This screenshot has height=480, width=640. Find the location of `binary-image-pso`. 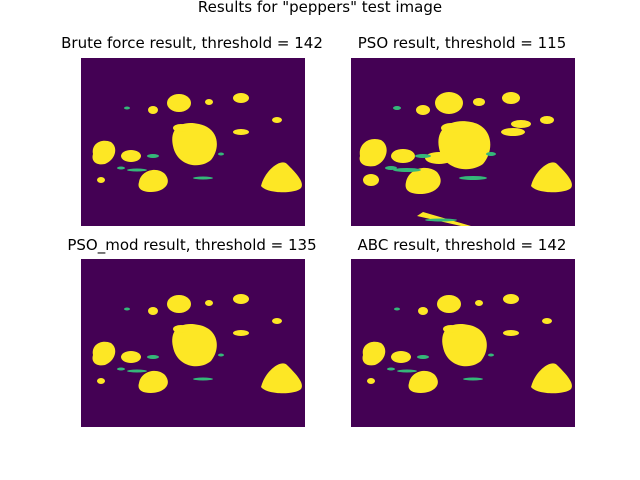

binary-image-pso is located at coordinates (465, 159).